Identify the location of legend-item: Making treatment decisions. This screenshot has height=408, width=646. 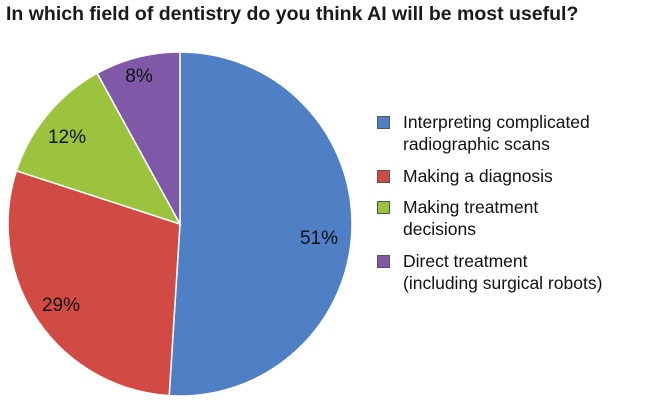
(511, 218).